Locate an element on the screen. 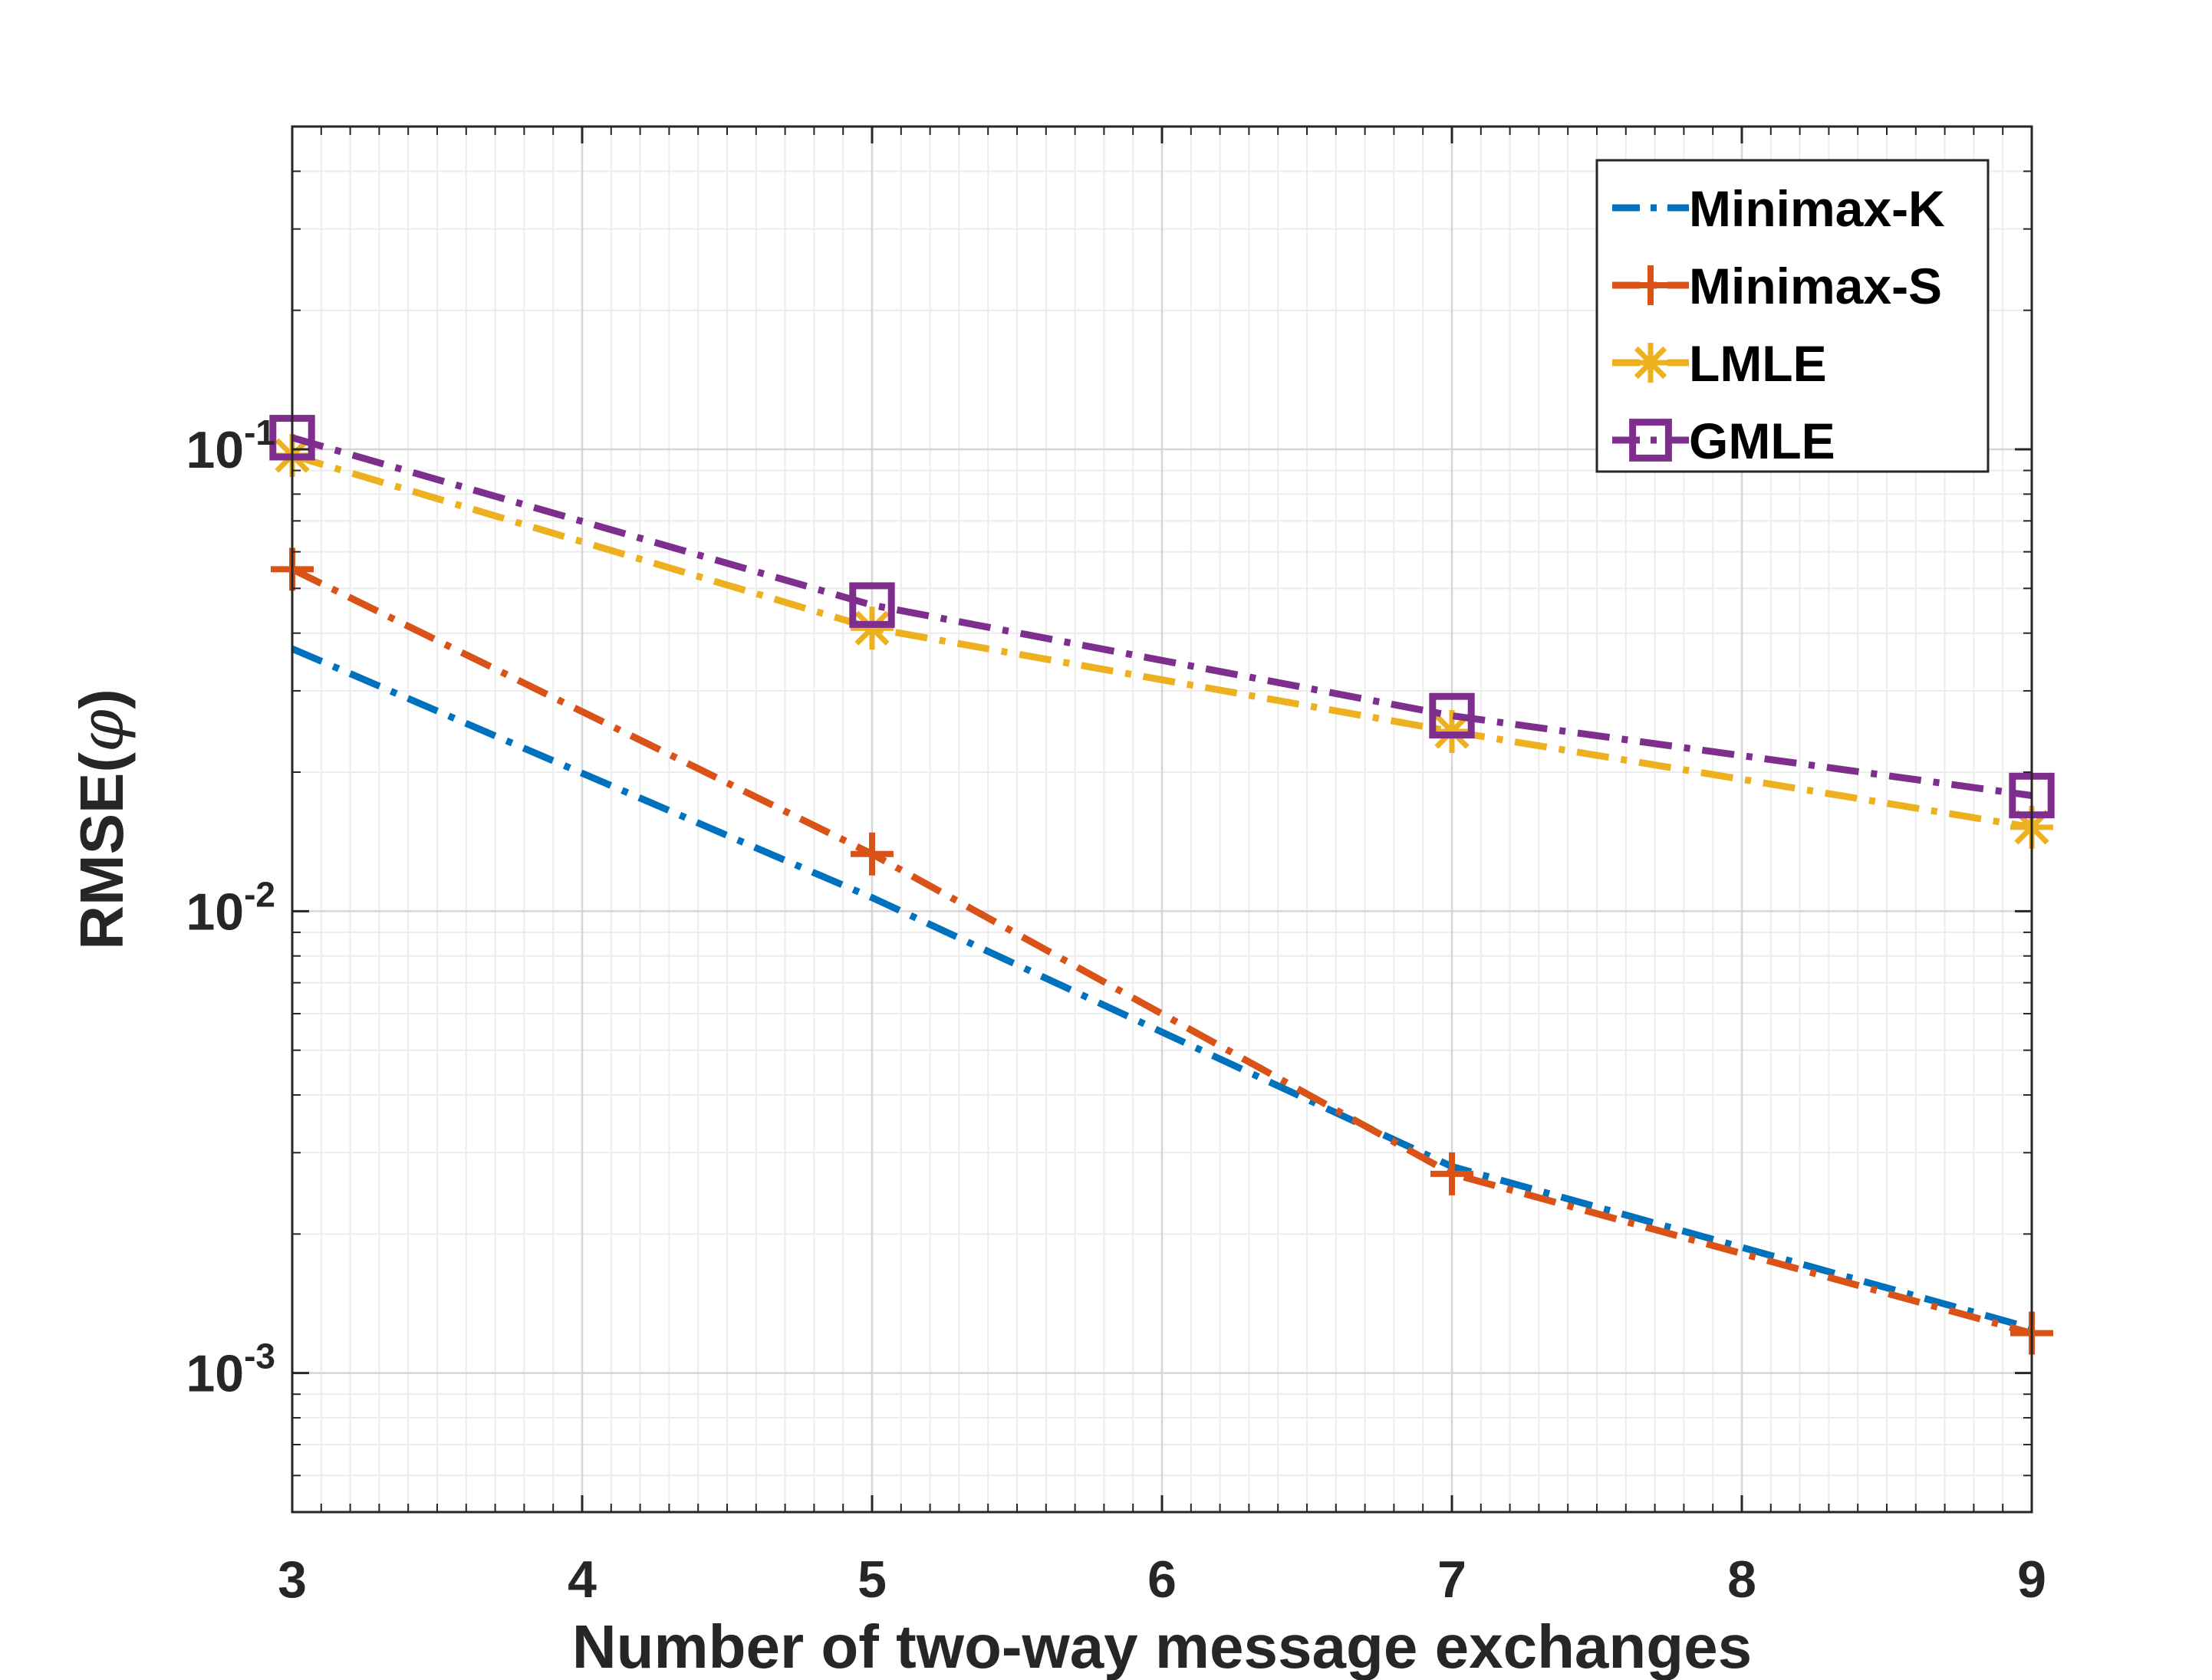 This screenshot has height=1680, width=2212. x-tick-label: 7 is located at coordinates (1451, 1579).